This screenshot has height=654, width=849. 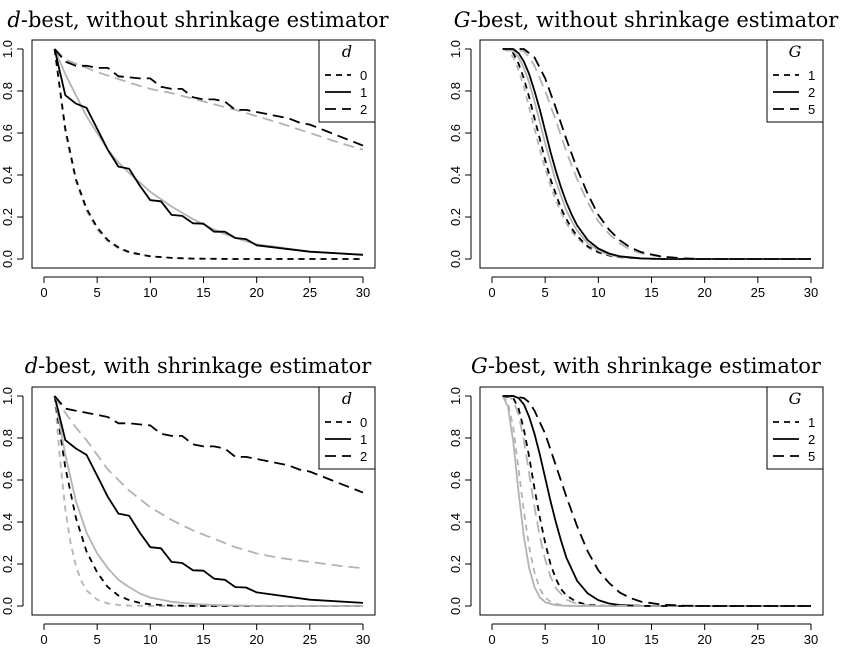 I want to click on chart-title: G-best, without shrinkage estimator, so click(x=646, y=20).